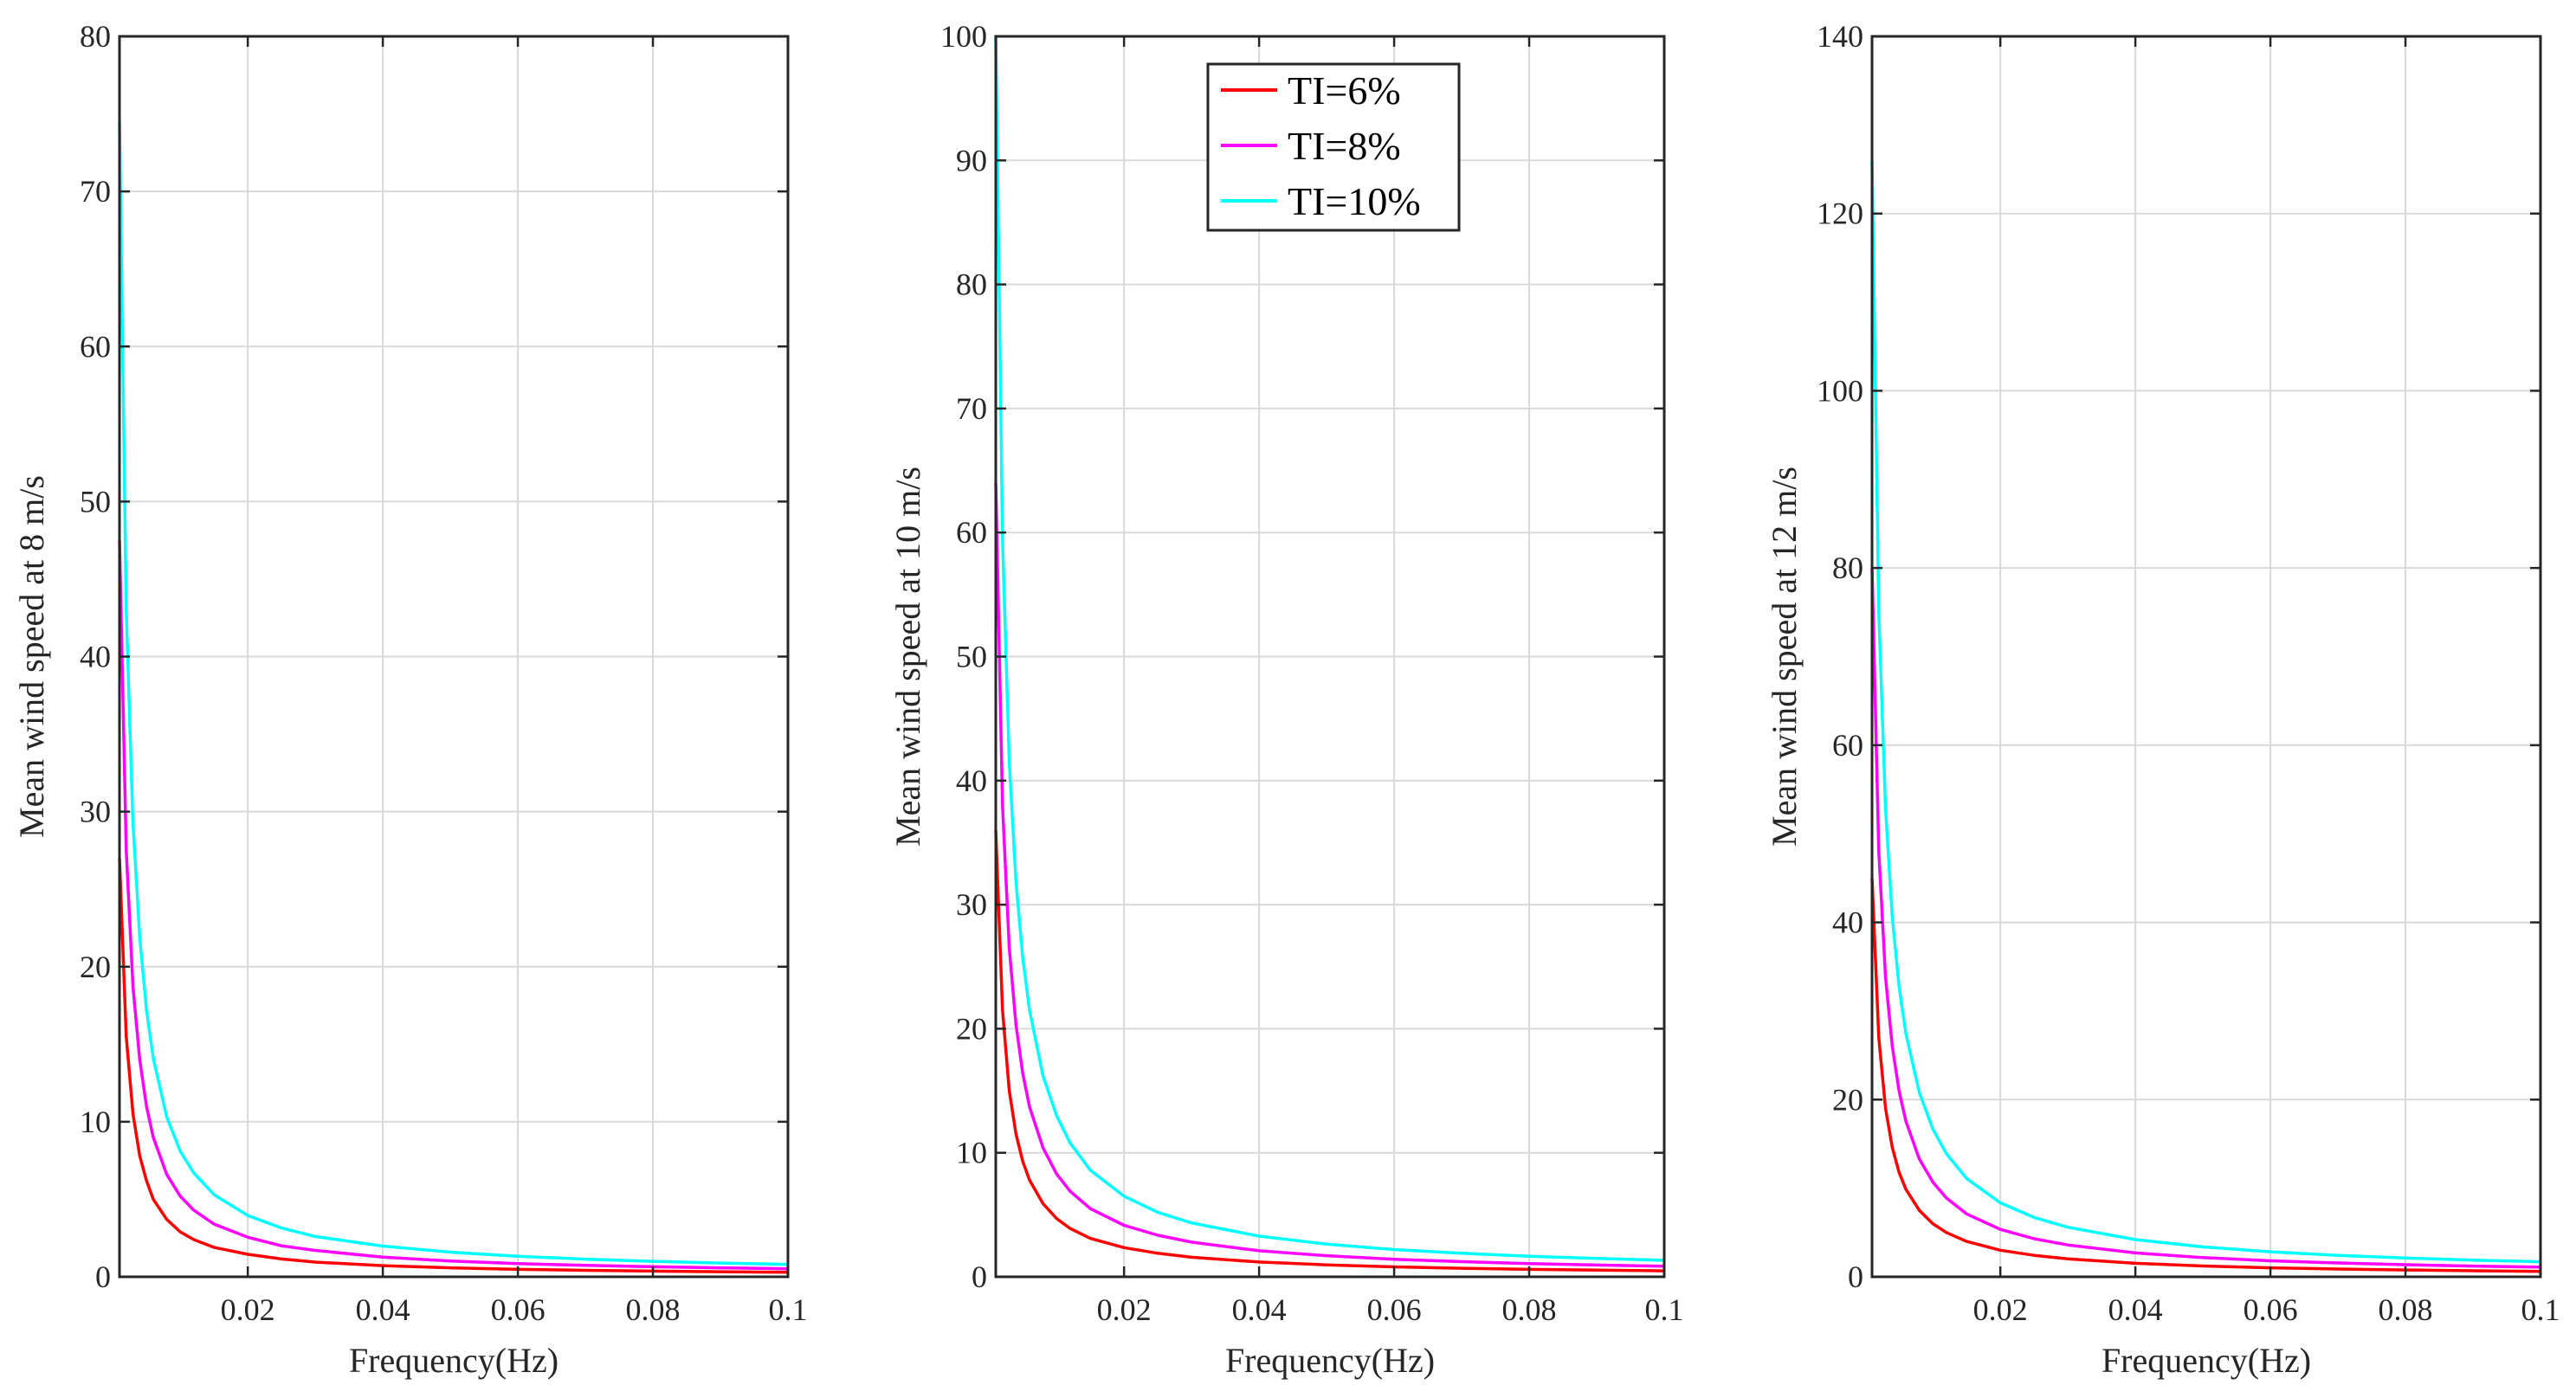 The image size is (2576, 1398). What do you see at coordinates (1344, 90) in the screenshot?
I see `legend-label-ti-6: TI=6%` at bounding box center [1344, 90].